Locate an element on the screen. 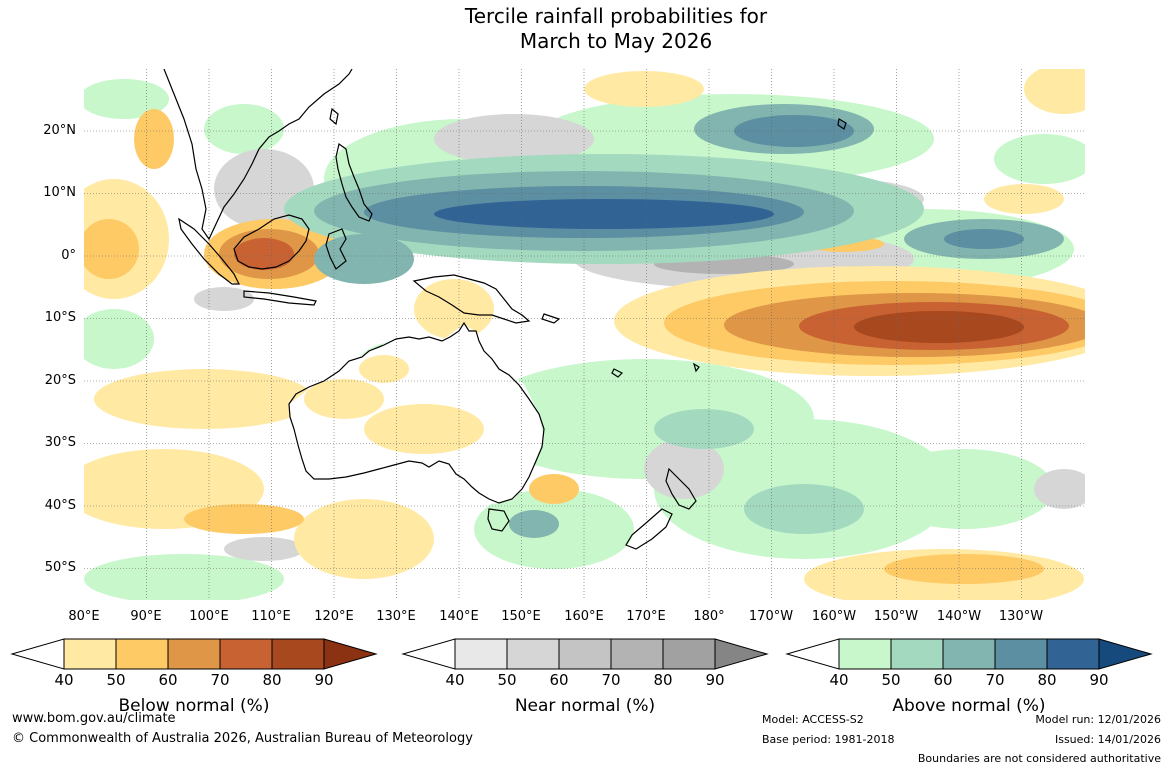 The height and width of the screenshot is (770, 1173). colorbar-above-normal-svg is located at coordinates (969, 654).